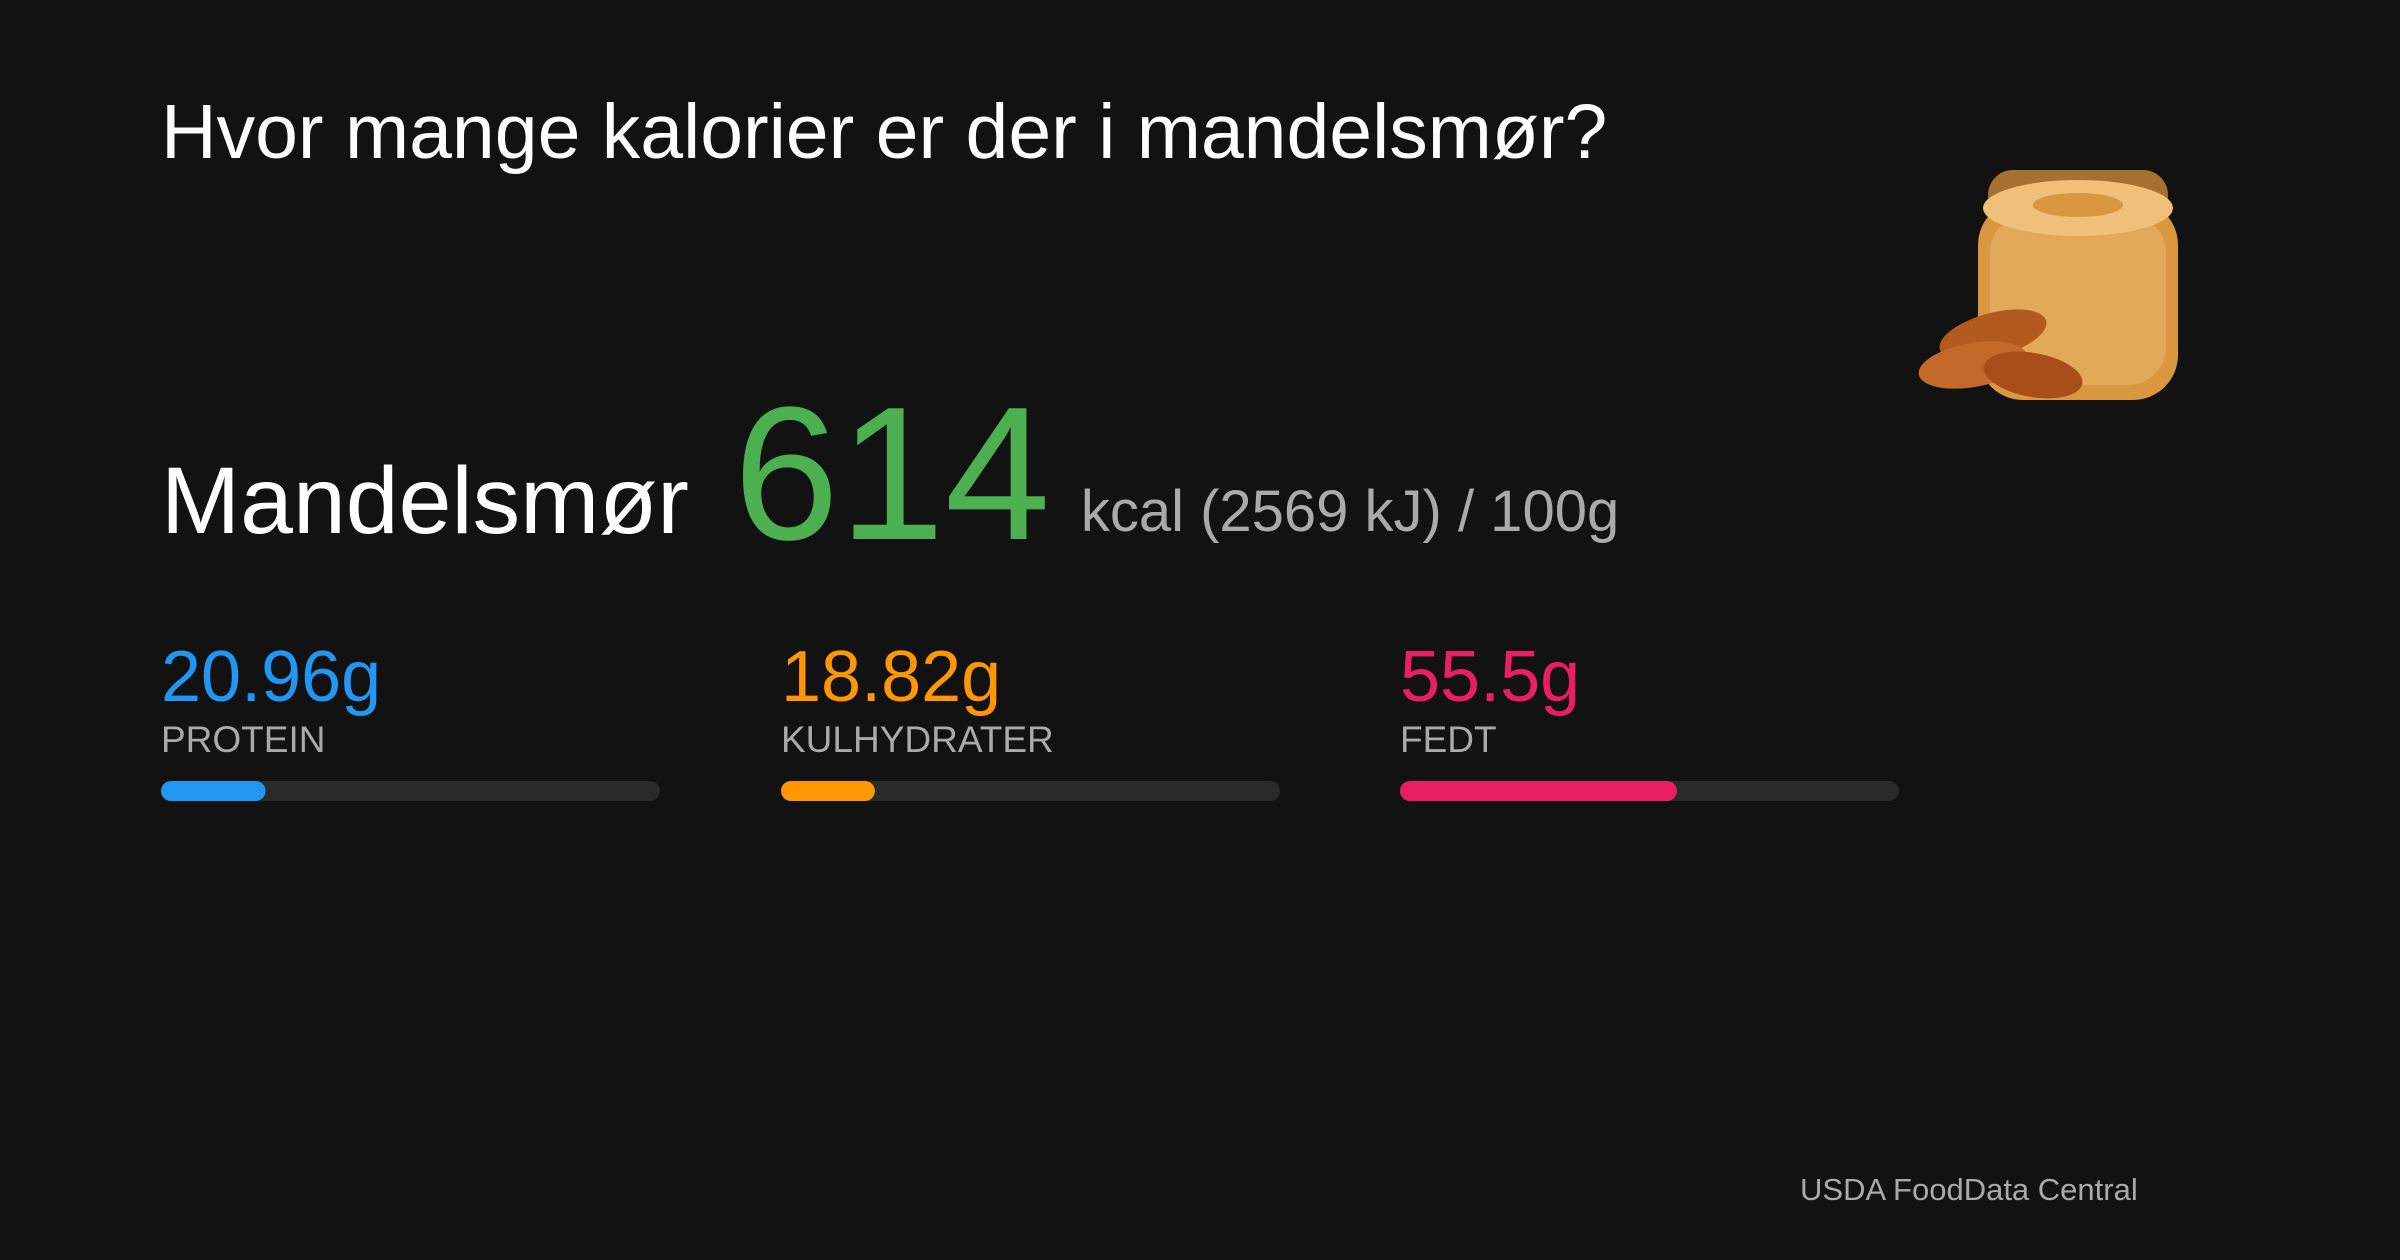 Image resolution: width=2400 pixels, height=1260 pixels. I want to click on macro-value: 55.5g, so click(1490, 677).